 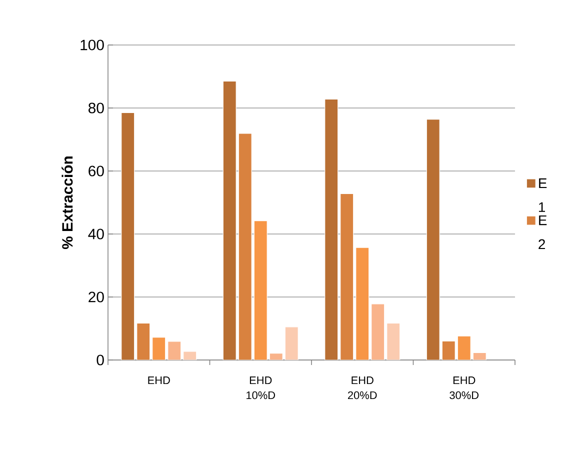 What do you see at coordinates (261, 388) in the screenshot?
I see `x-tick-label: EHD 10%D` at bounding box center [261, 388].